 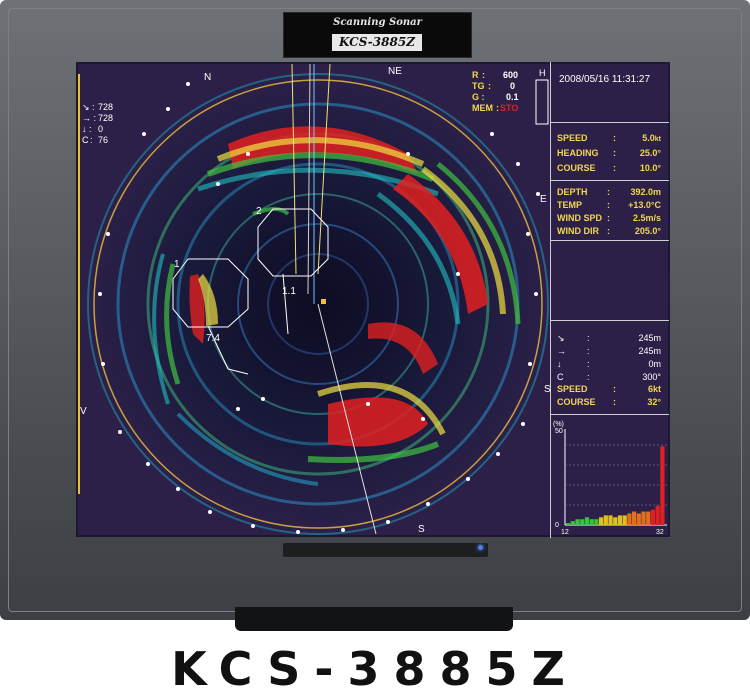 What do you see at coordinates (83, 411) in the screenshot?
I see `compass-w: V` at bounding box center [83, 411].